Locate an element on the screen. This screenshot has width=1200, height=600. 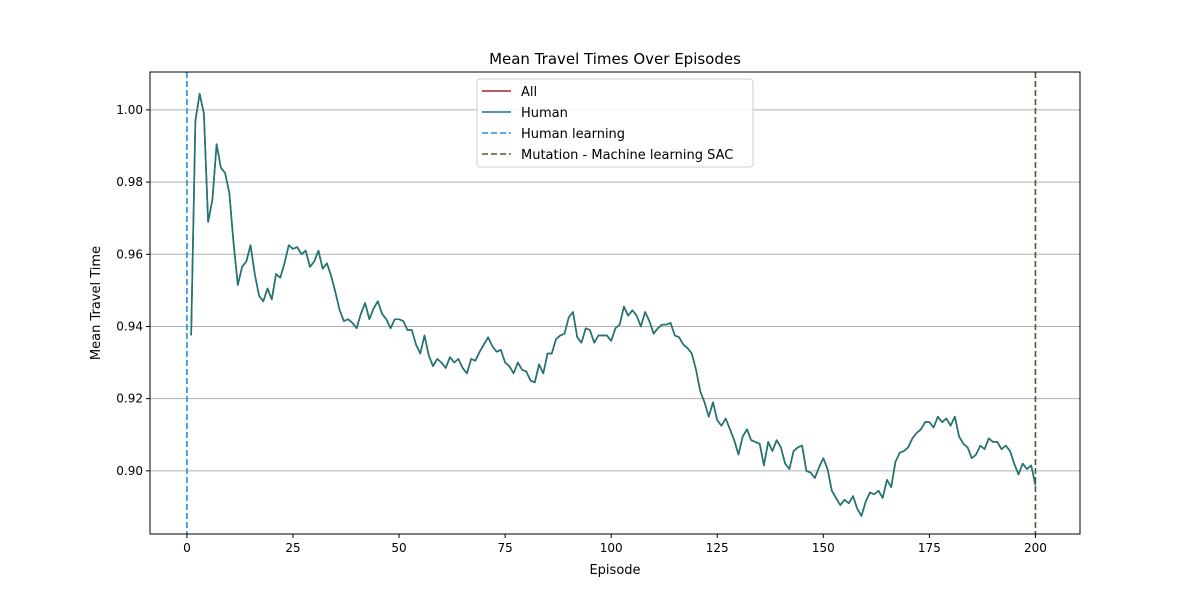
x-tick-label: 200 is located at coordinates (1035, 548).